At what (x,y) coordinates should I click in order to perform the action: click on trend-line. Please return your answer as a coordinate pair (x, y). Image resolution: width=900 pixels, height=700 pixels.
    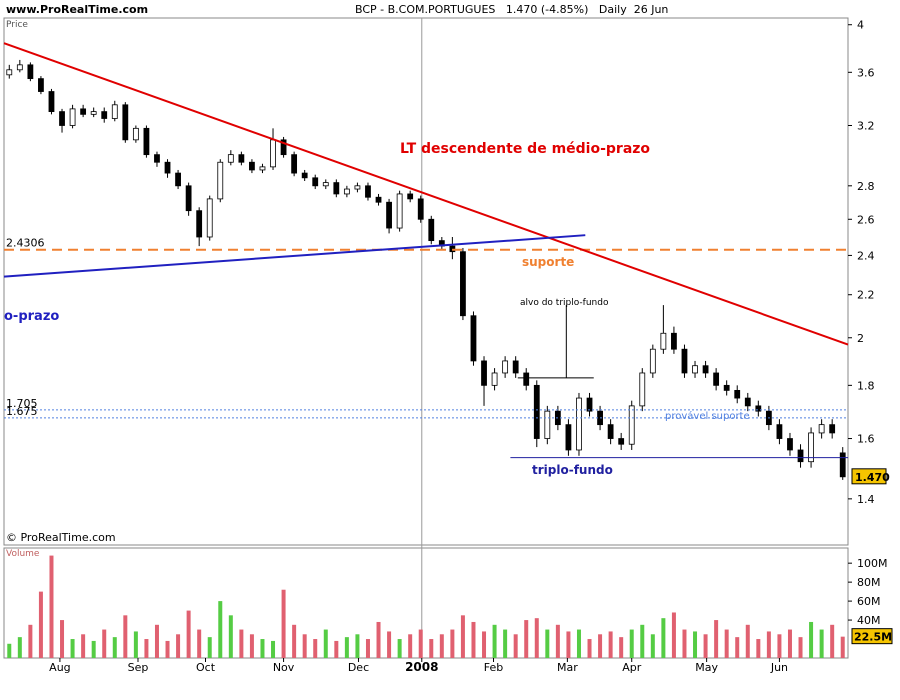
    Looking at the image, I should click on (294, 256).